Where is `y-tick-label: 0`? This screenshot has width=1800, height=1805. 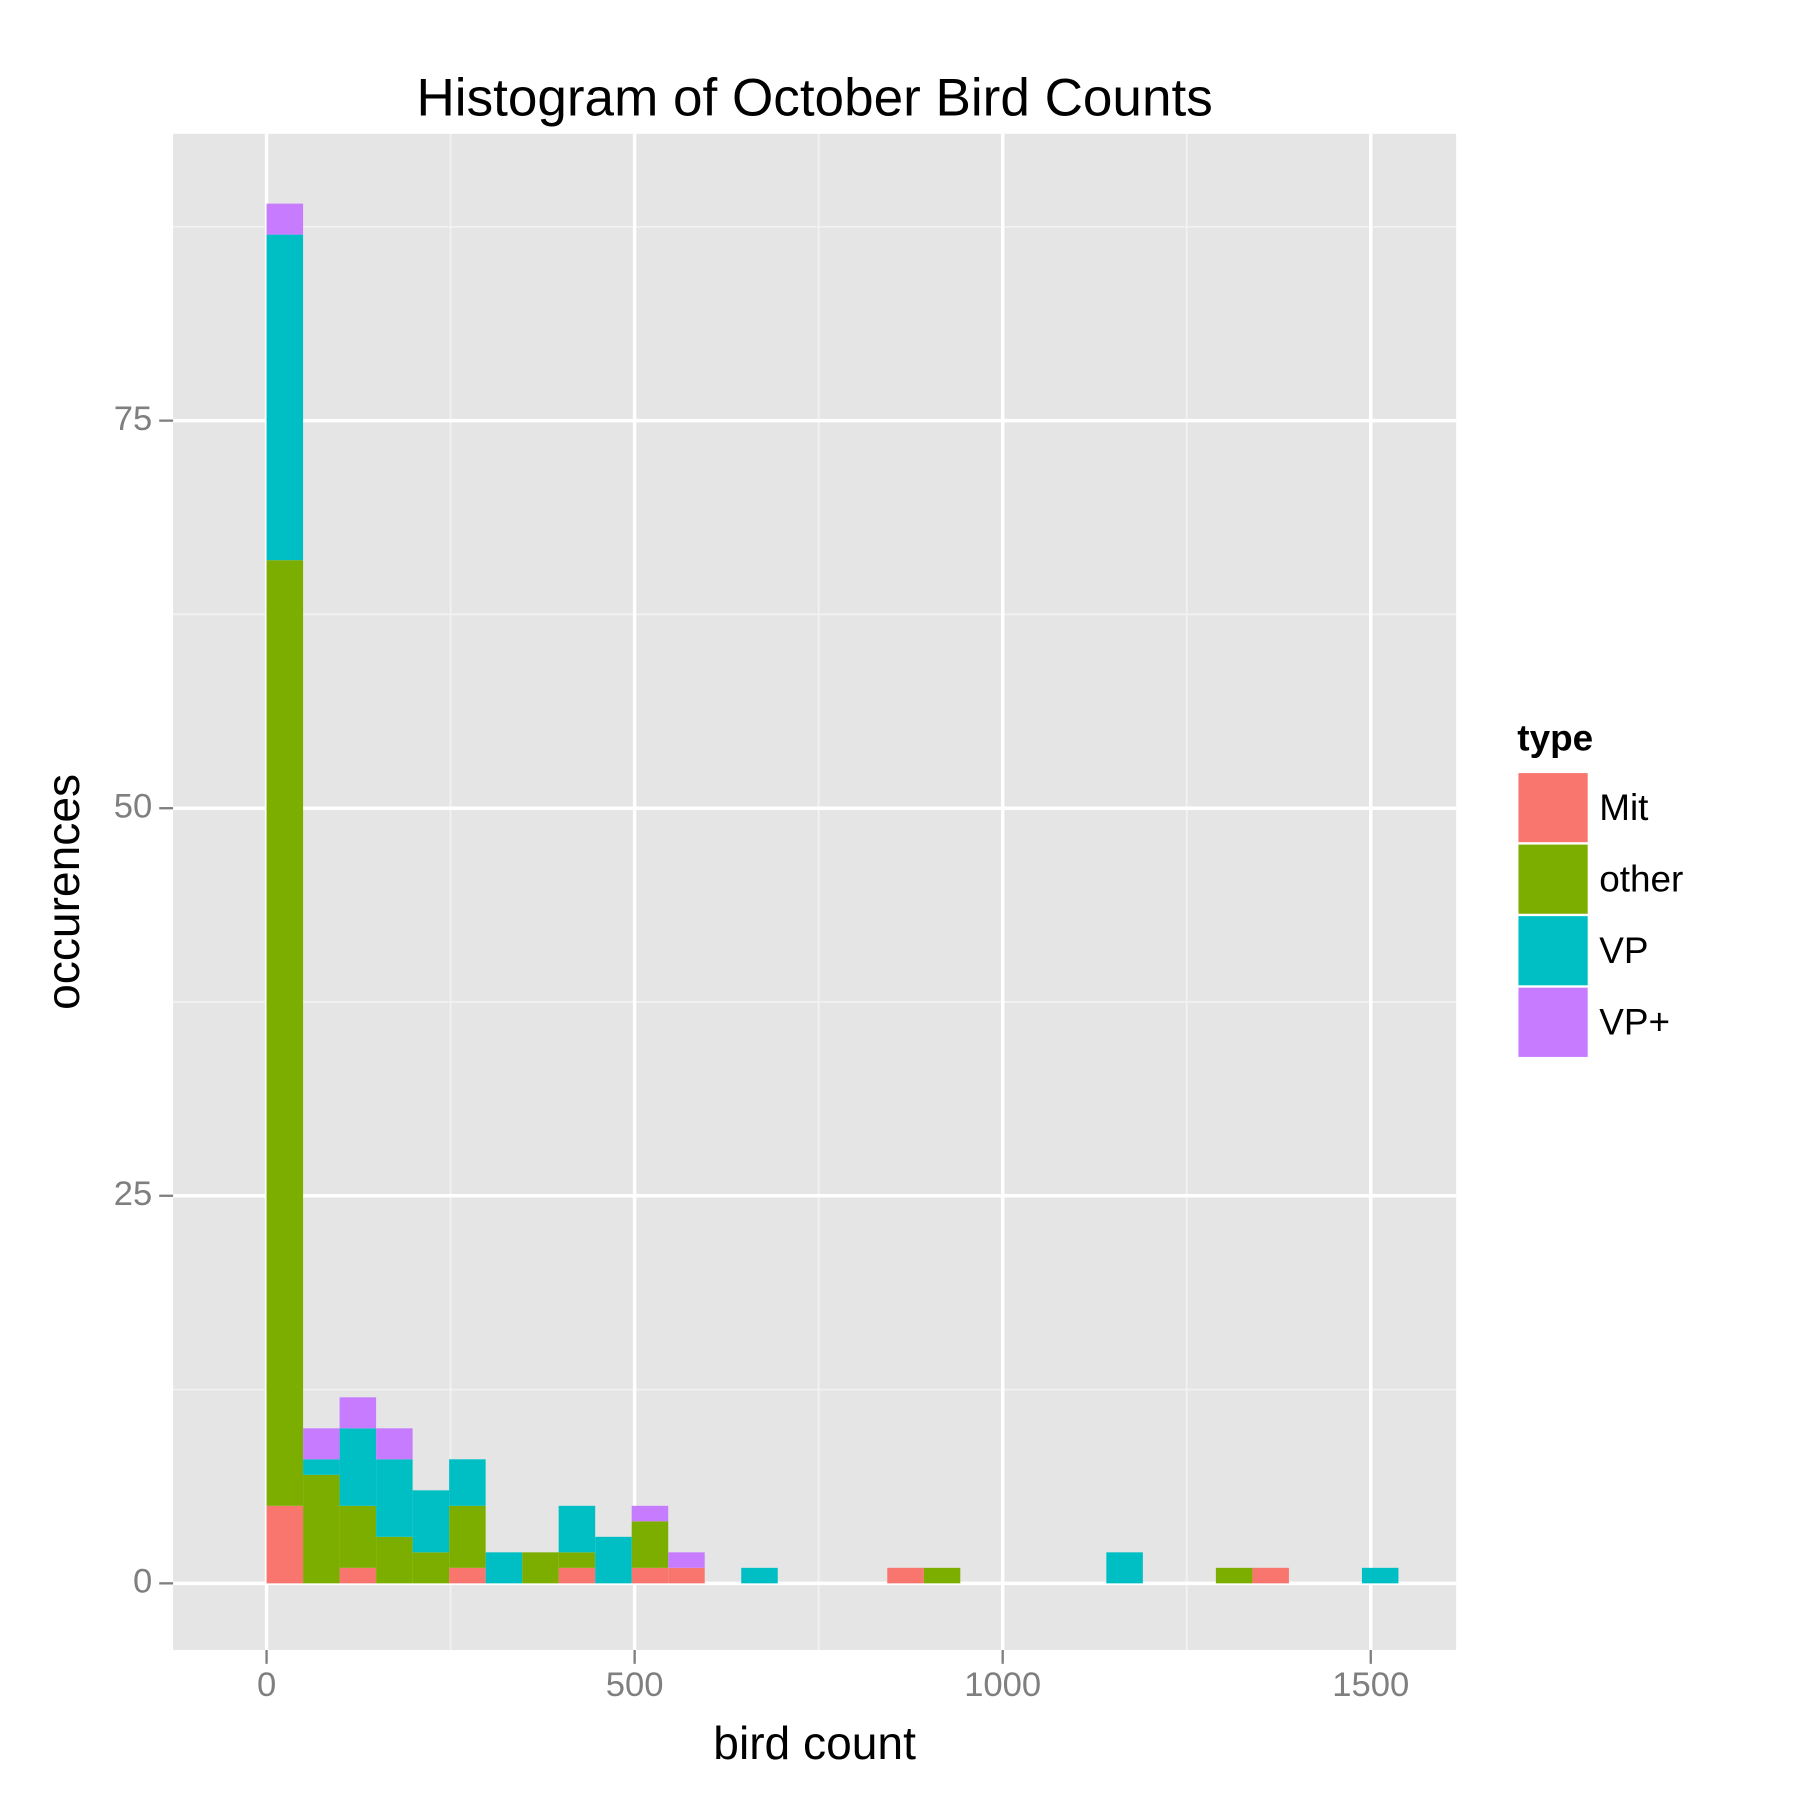 y-tick-label: 0 is located at coordinates (142, 1581).